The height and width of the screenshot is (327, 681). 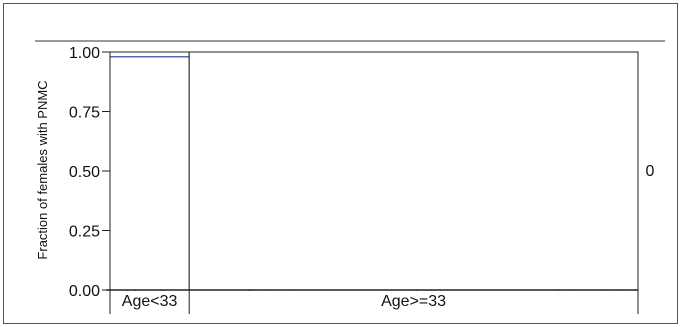 What do you see at coordinates (84, 172) in the screenshot?
I see `y-tick-label: 0.50` at bounding box center [84, 172].